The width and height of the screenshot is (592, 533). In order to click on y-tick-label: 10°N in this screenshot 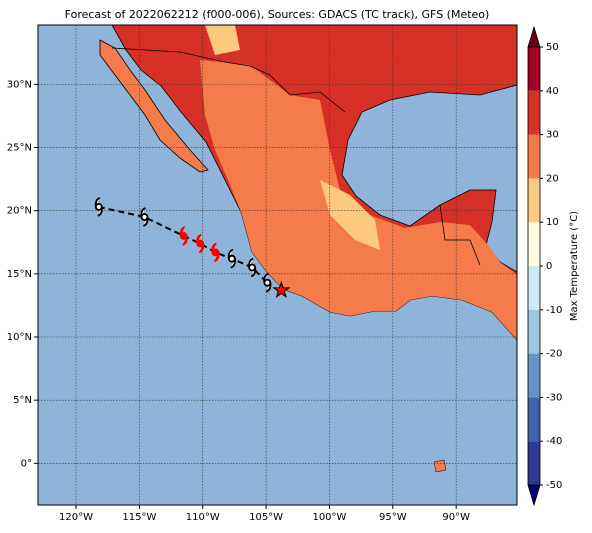, I will do `click(19, 337)`.